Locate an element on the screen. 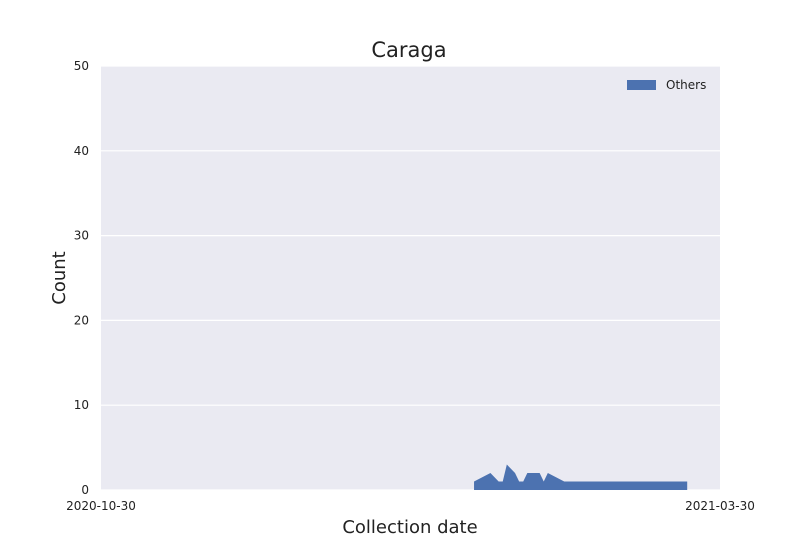  x-axis-label: Collection date is located at coordinates (409, 527).